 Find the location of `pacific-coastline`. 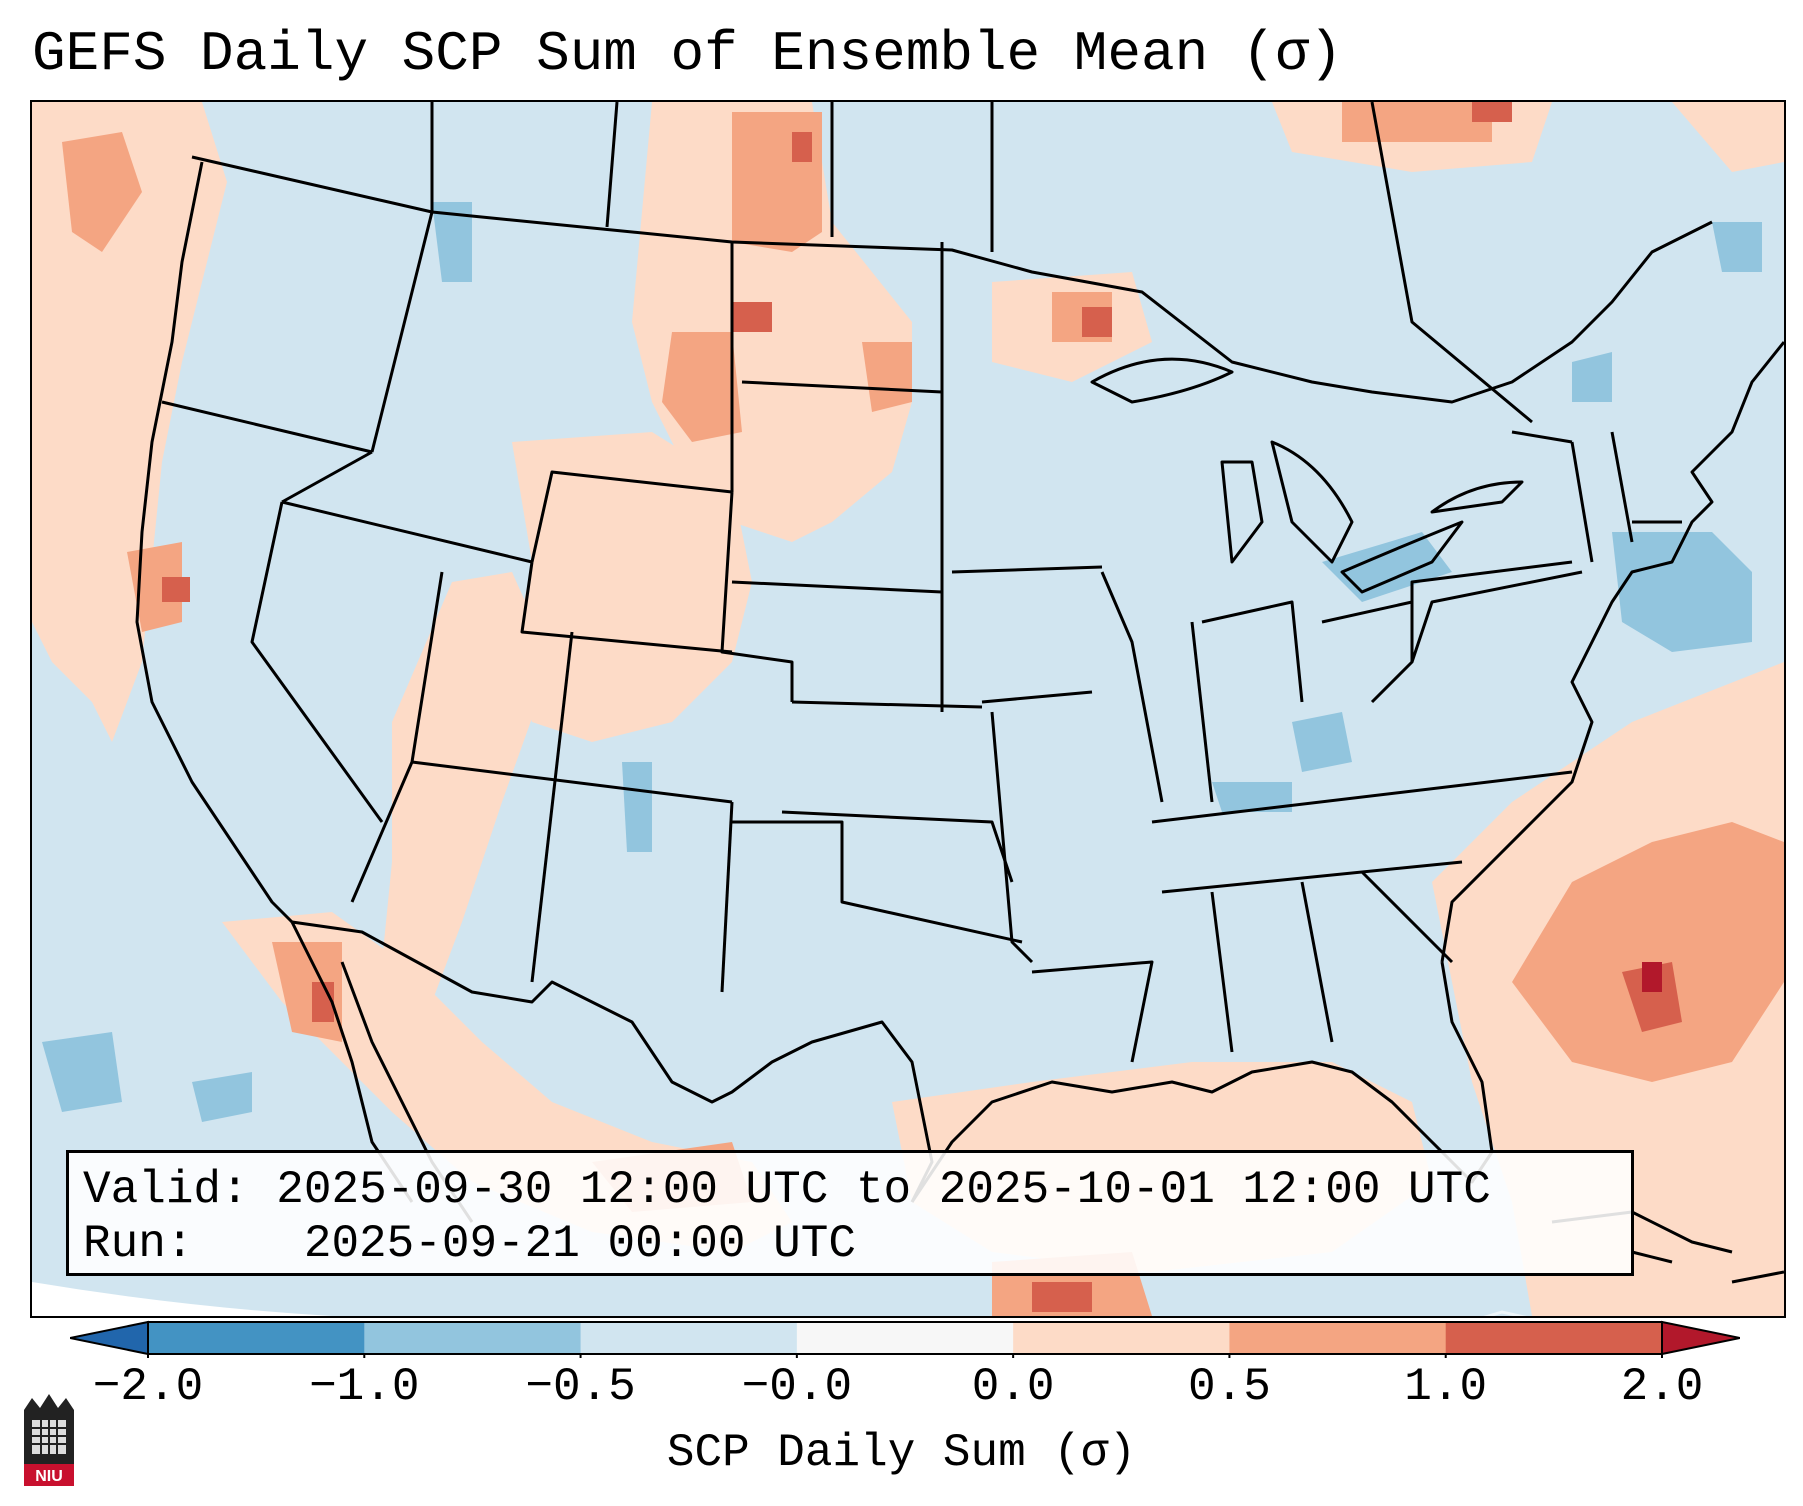

pacific-coastline is located at coordinates (214, 542).